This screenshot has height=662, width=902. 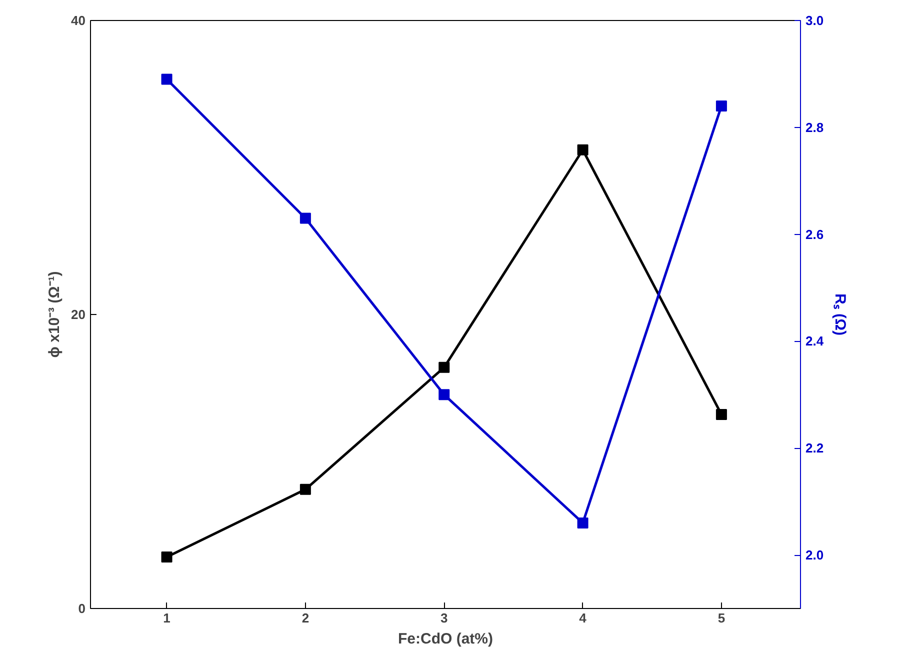 I want to click on x-axis-title: Fe:CdO (at%), so click(x=445, y=639).